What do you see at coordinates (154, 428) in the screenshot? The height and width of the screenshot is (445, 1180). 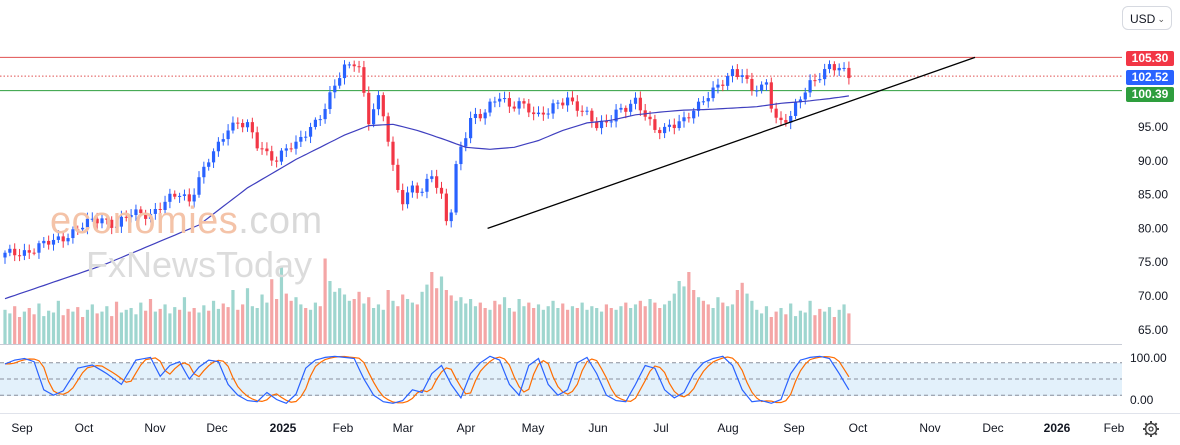 I see `time-tick-label: Nov` at bounding box center [154, 428].